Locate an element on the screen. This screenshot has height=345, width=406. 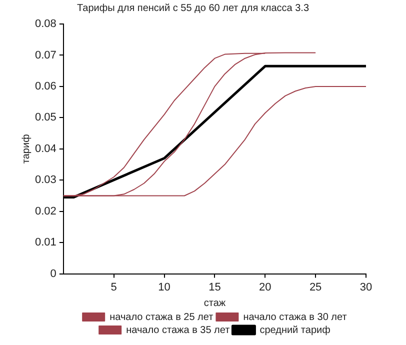
x-tick-label: 20 is located at coordinates (265, 287).